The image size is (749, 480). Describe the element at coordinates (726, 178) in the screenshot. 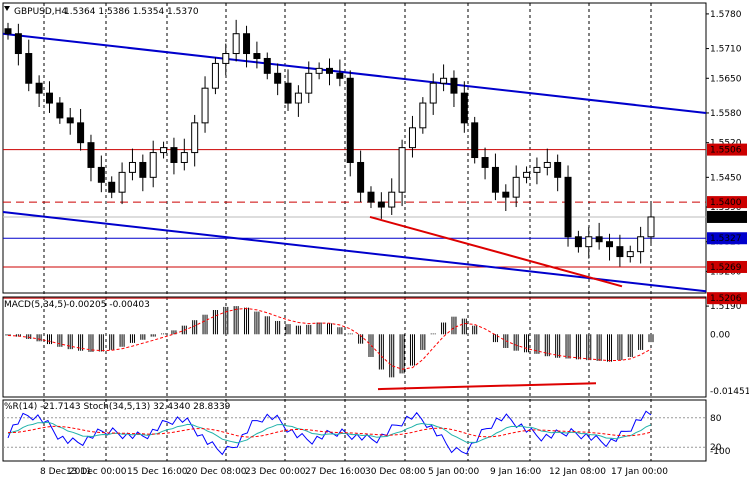

I see `y-tick-label: 1.5450` at that location.